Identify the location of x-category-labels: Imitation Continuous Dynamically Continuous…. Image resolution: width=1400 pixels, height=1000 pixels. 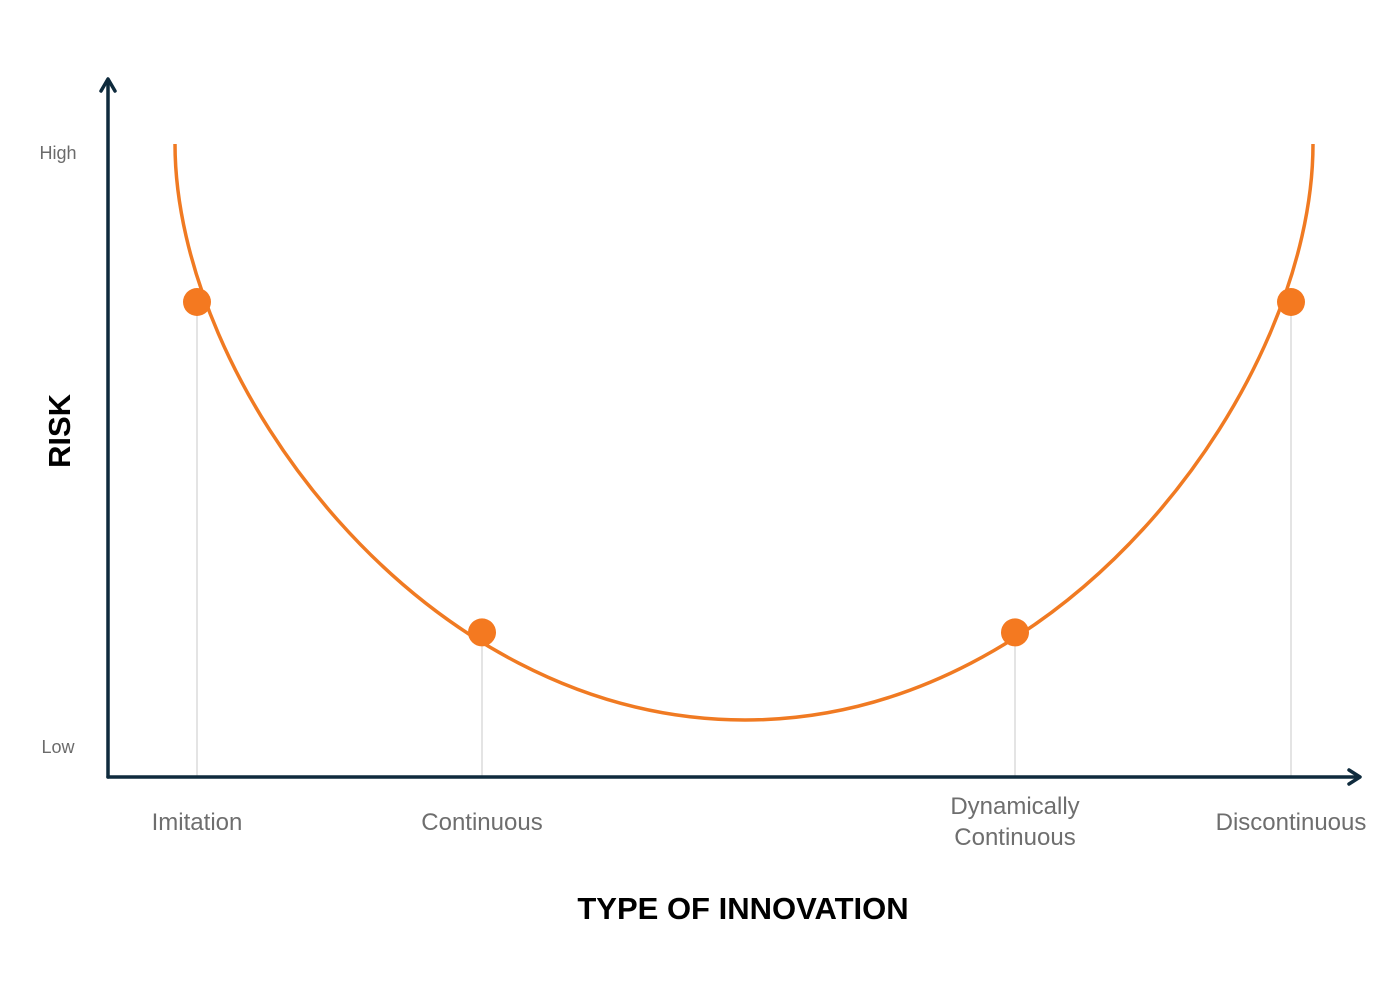
(759, 822).